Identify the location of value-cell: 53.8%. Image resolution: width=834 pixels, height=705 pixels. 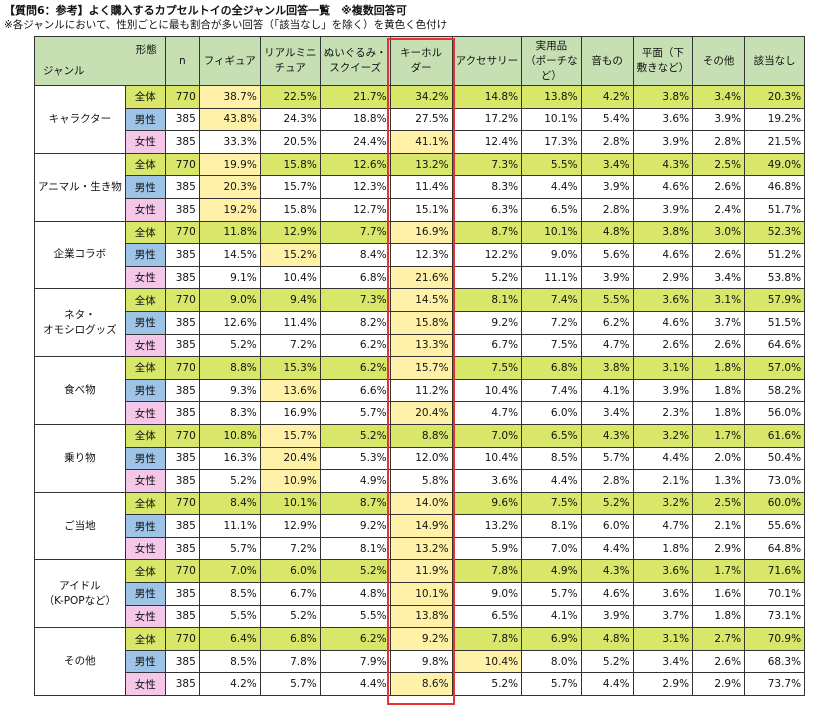
(775, 277).